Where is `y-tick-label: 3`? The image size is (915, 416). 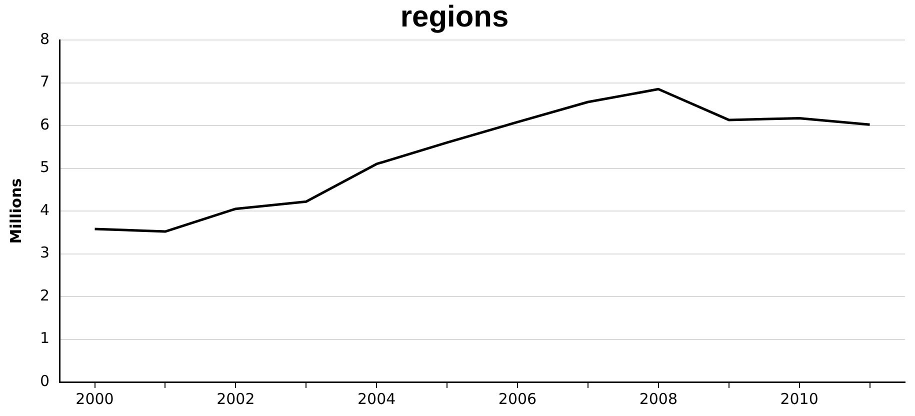 y-tick-label: 3 is located at coordinates (45, 253).